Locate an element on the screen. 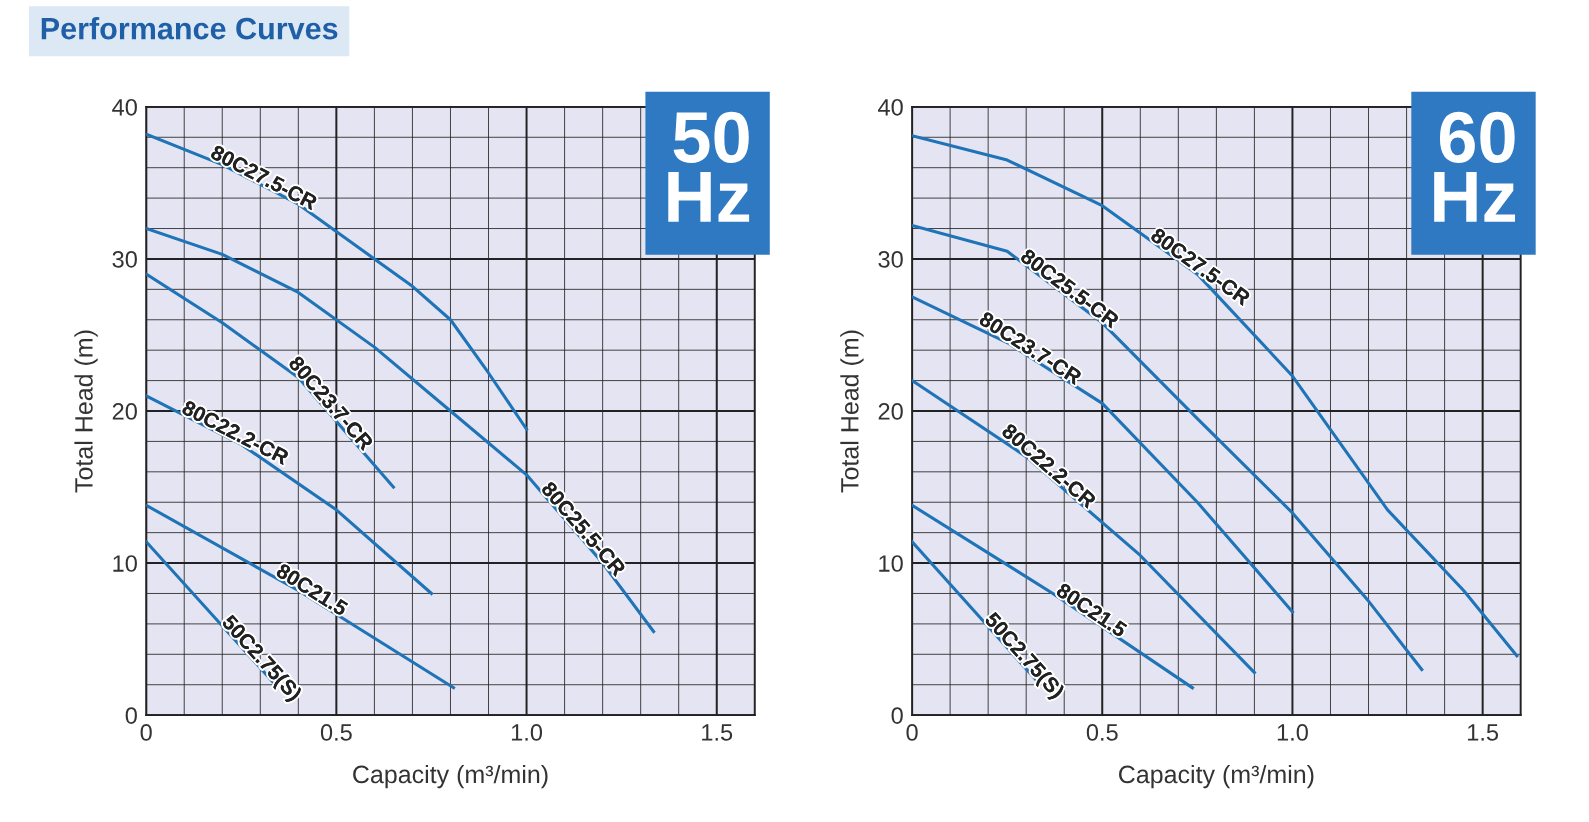 This screenshot has height=822, width=1589. line-series is located at coordinates (270, 380).